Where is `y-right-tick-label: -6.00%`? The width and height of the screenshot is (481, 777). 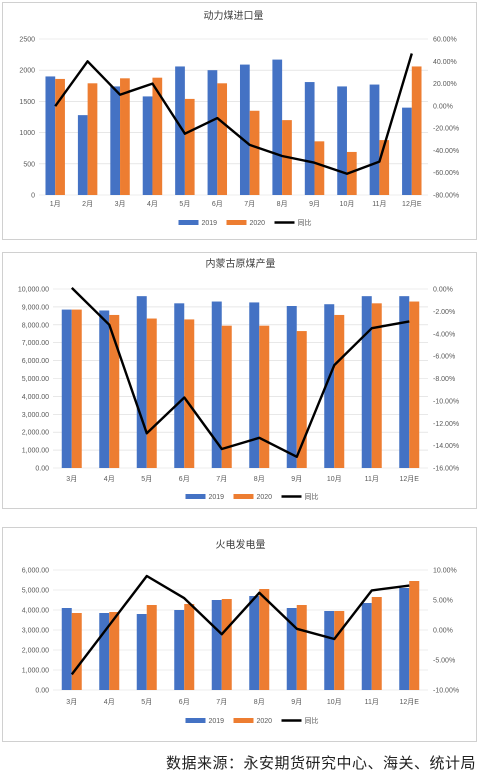 y-right-tick-label: -6.00% is located at coordinates (444, 357).